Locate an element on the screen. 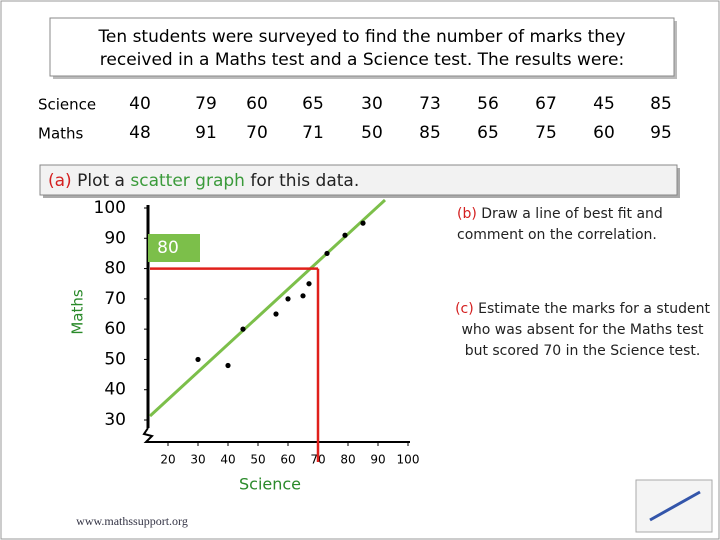 This screenshot has width=720, height=540. question-text: for this data. is located at coordinates (304, 181).